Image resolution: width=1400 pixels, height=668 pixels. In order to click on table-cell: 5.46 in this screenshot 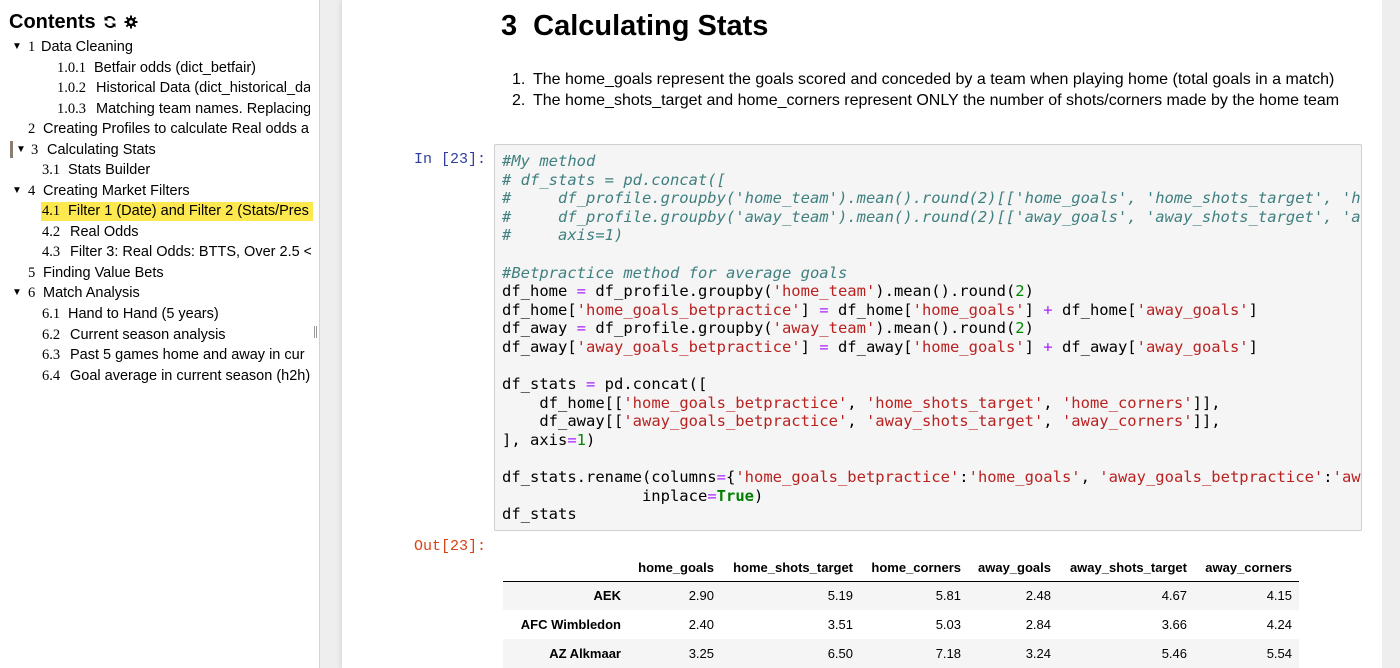, I will do `click(1174, 653)`.